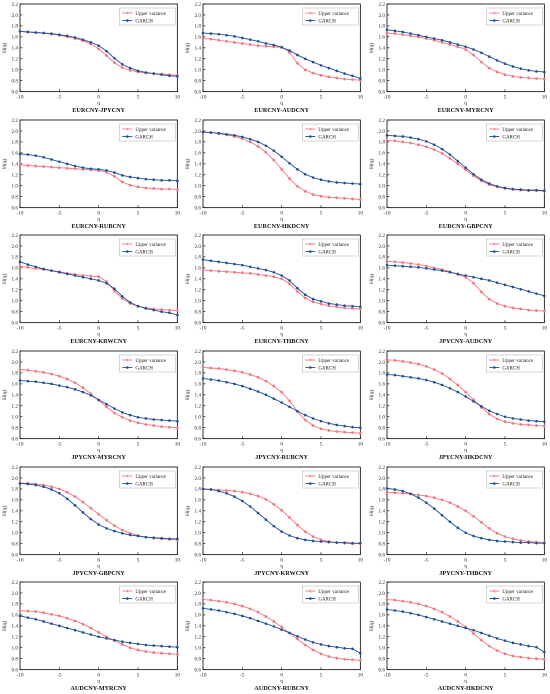 This screenshot has width=550, height=694. I want to click on x-tick-label: -10, so click(20, 445).